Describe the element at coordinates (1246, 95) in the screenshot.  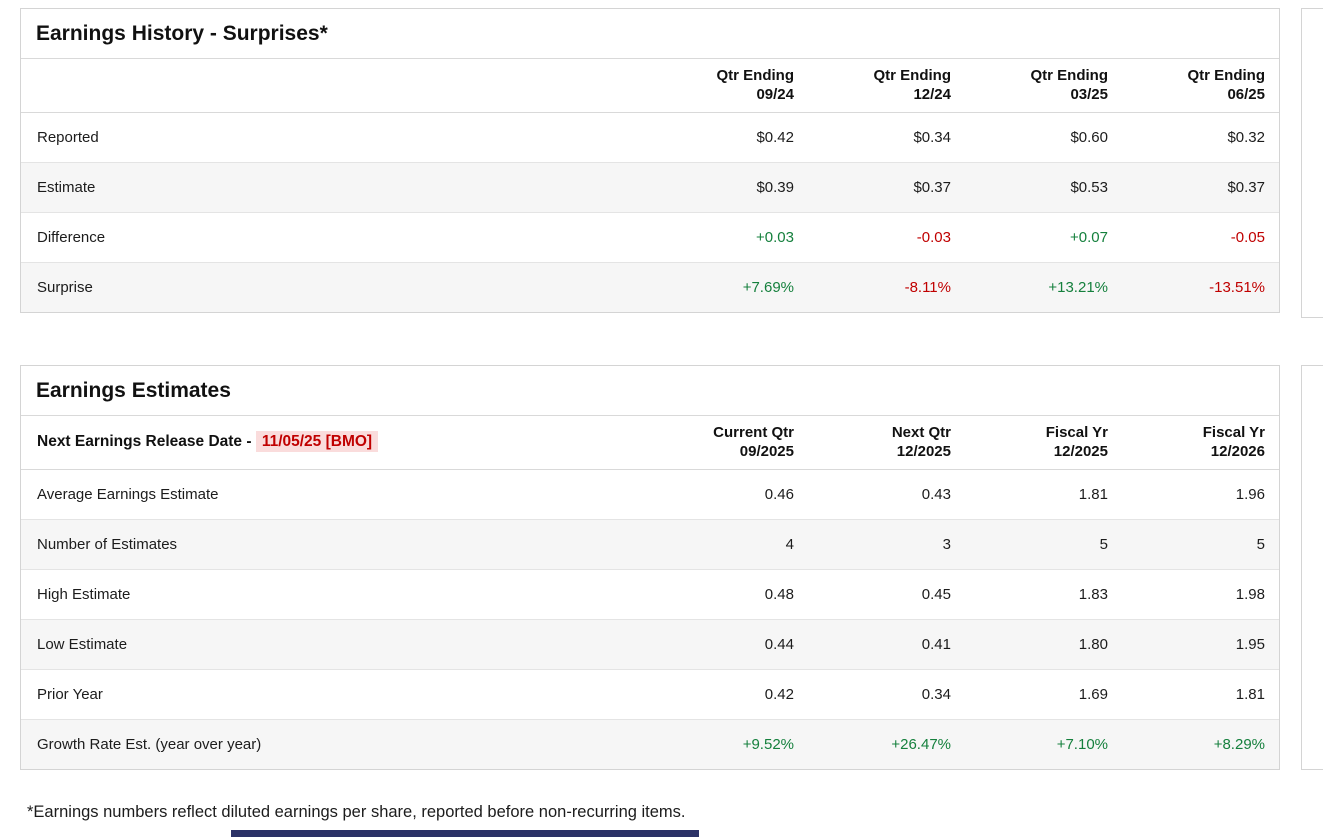
I see `column-header-line2: 06/25` at that location.